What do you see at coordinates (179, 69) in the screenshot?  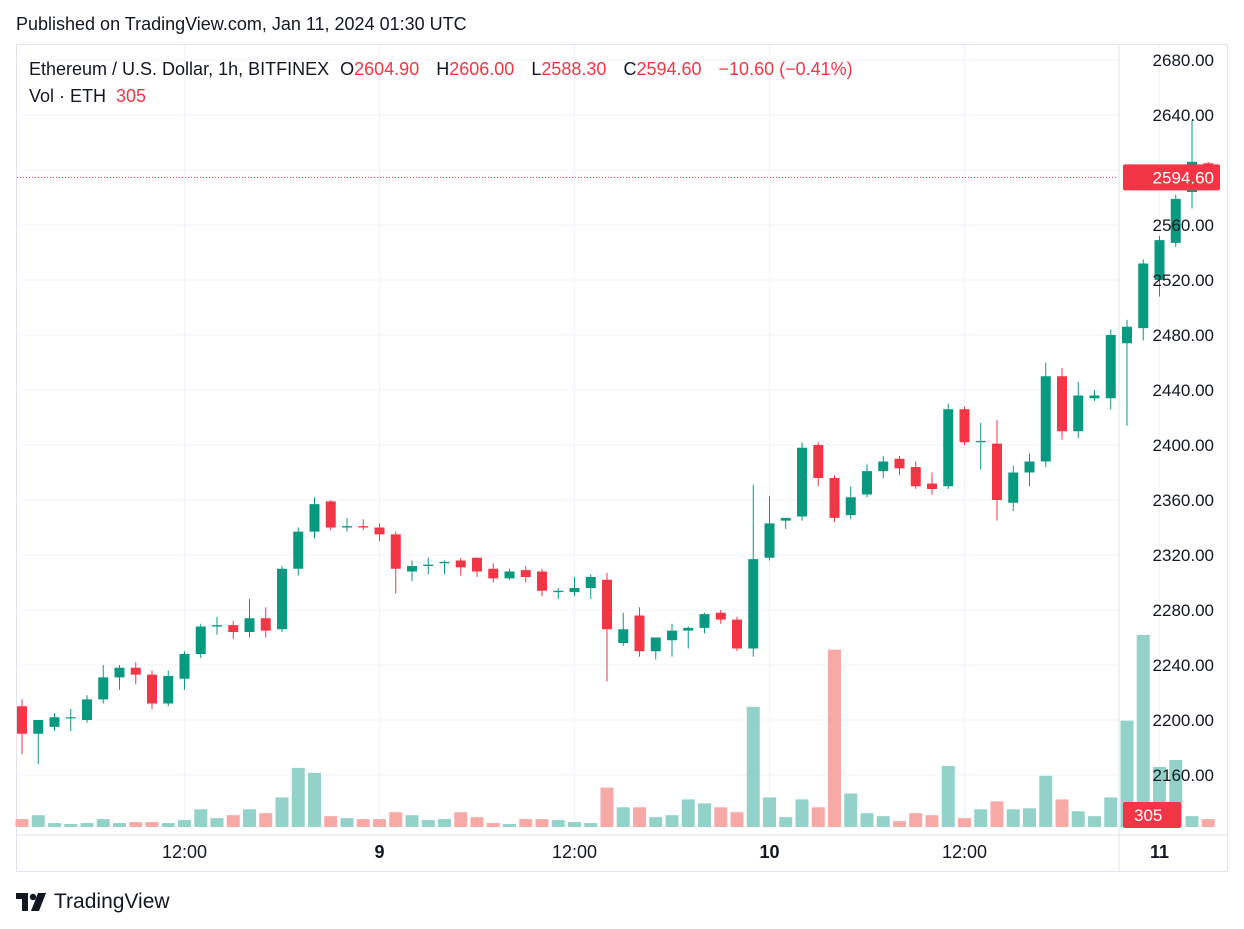 I see `symbol-title: Ethereum / U.S. Dollar, 1h, BITFINEX` at bounding box center [179, 69].